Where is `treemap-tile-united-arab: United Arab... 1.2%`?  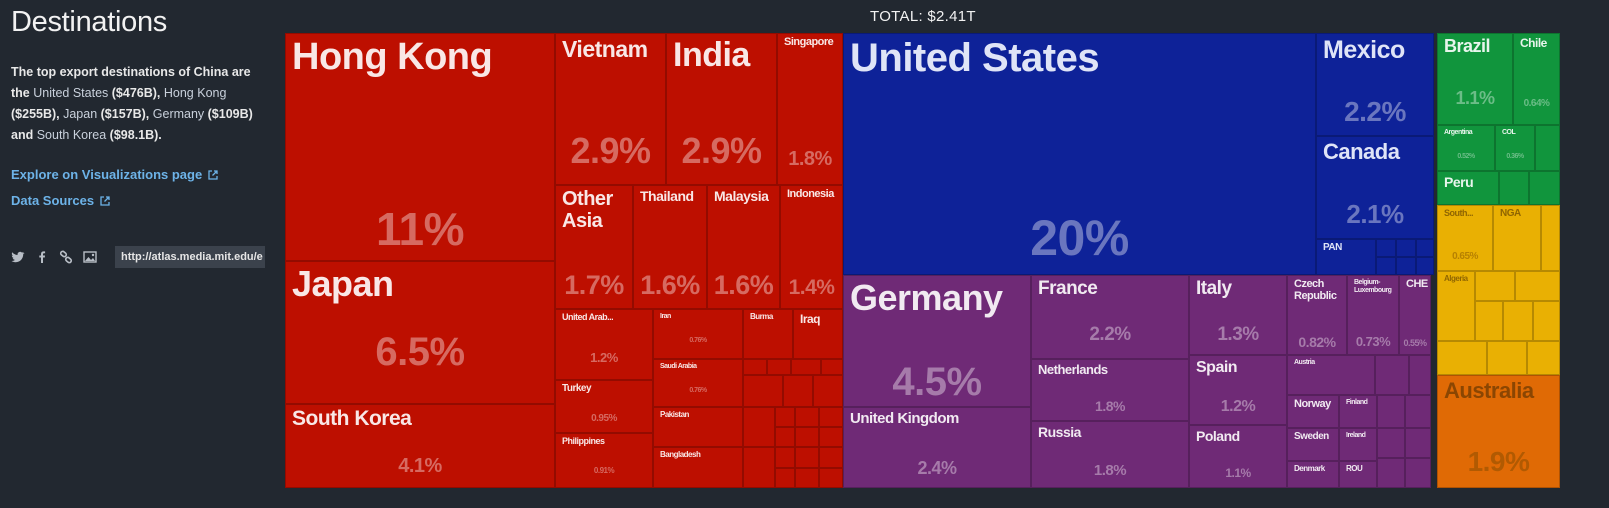
treemap-tile-united-arab: United Arab... 1.2% is located at coordinates (604, 344).